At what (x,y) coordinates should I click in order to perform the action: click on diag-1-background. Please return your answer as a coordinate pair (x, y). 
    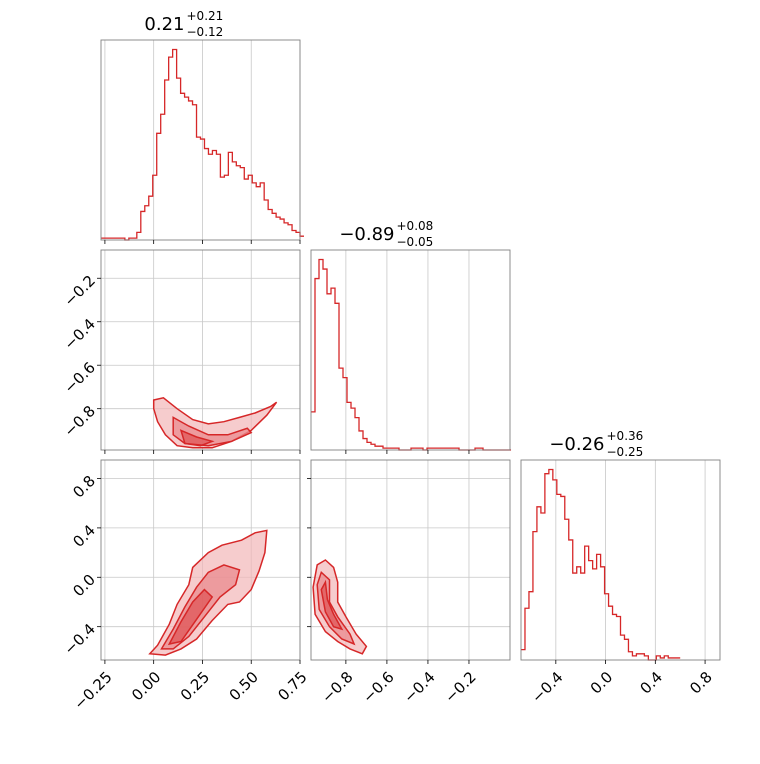
    Looking at the image, I should click on (410, 350).